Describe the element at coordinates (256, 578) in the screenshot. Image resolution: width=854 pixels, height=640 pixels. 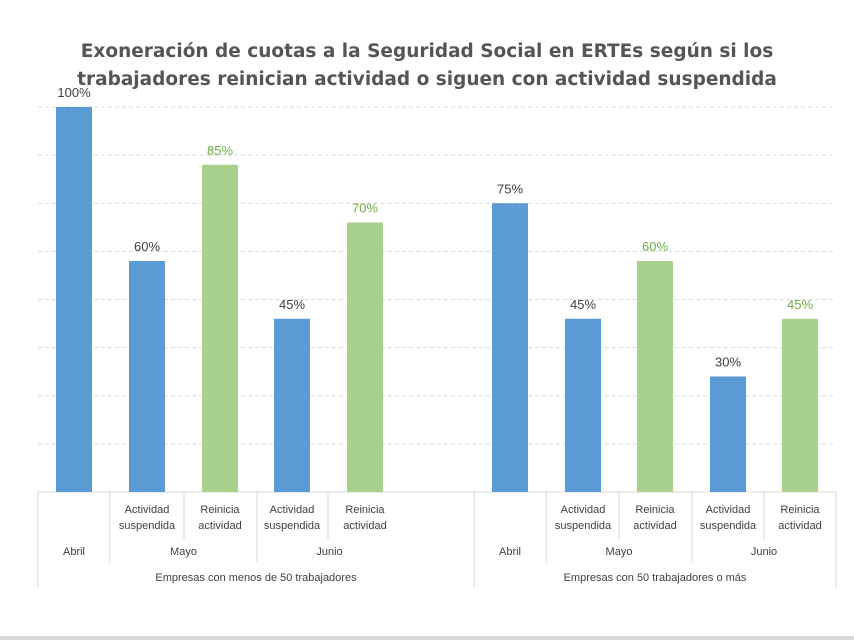
I see `group-label: Empresas con menos de 50 trabajadores` at that location.